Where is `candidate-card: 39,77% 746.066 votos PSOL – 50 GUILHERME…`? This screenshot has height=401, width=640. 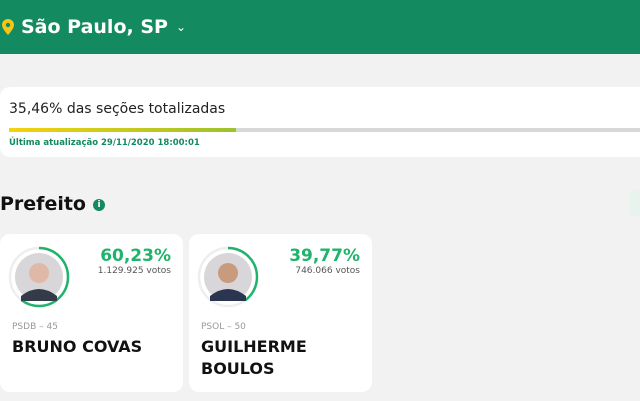
candidate-card: 39,77% 746.066 votos PSOL – 50 GUILHERME… is located at coordinates (280, 313).